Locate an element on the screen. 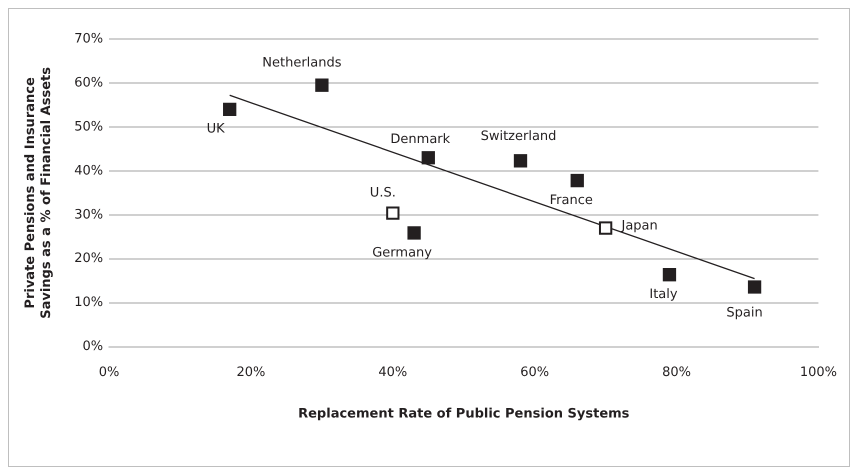  x-axis-title: Replacement Rate of Public Pension Systems is located at coordinates (464, 414).